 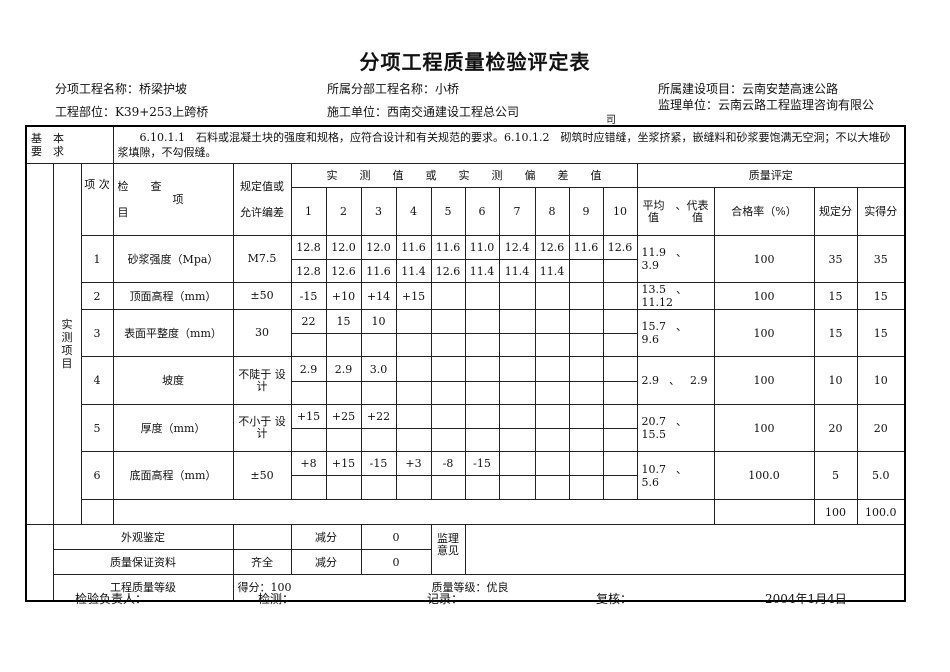 What do you see at coordinates (262, 380) in the screenshot?
I see `item-spec: 不陡于 设计` at bounding box center [262, 380].